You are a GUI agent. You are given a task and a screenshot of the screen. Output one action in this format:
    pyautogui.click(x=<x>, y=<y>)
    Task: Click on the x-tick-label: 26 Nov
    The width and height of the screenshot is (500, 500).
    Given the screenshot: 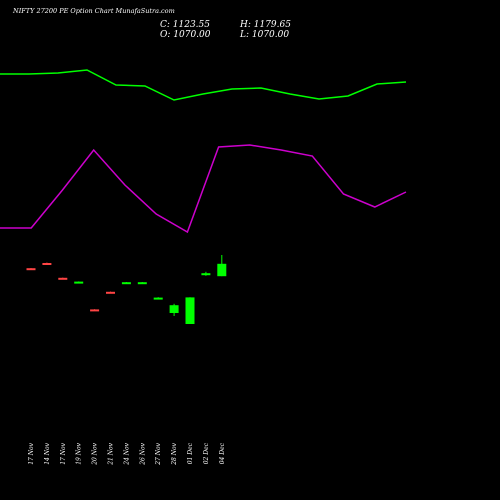 What is the action you would take?
    pyautogui.click(x=142, y=453)
    